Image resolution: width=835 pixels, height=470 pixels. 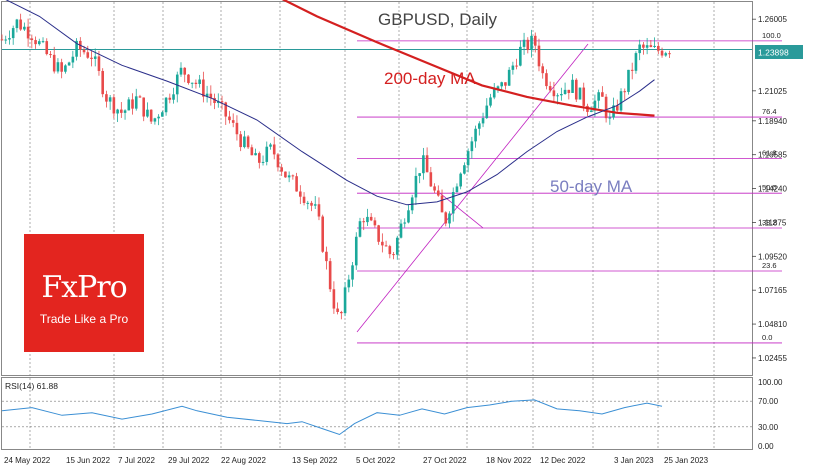 I want to click on price-tick-label: 1.11875, so click(x=772, y=222).